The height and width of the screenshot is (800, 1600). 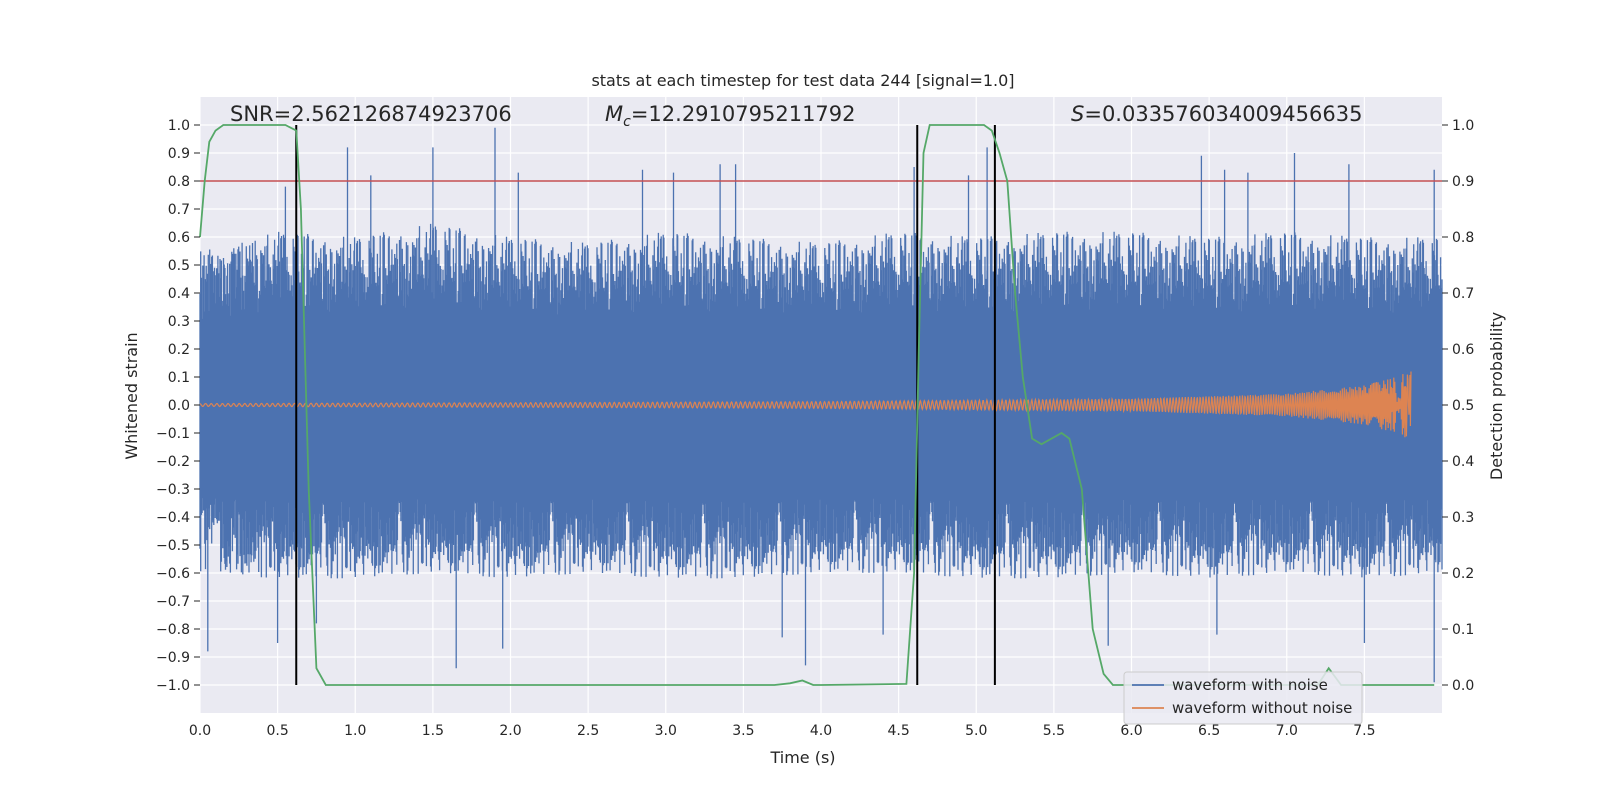 What do you see at coordinates (179, 126) in the screenshot?
I see `y-left-tick-label: 1.0` at bounding box center [179, 126].